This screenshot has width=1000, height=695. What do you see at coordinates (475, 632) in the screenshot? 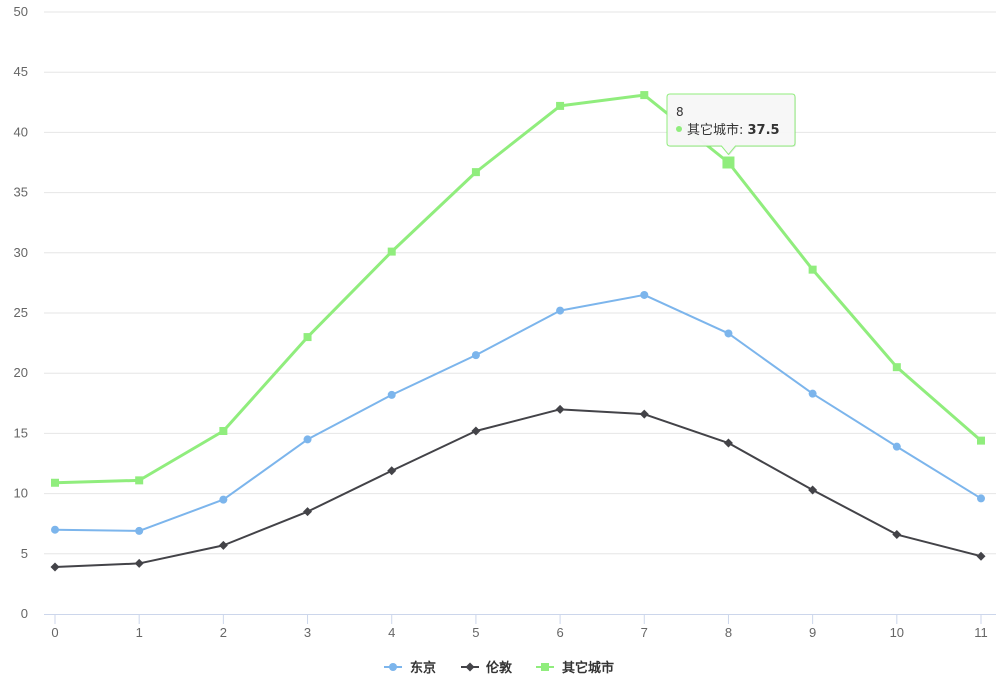
I see `x-tick-label: 5` at bounding box center [475, 632].